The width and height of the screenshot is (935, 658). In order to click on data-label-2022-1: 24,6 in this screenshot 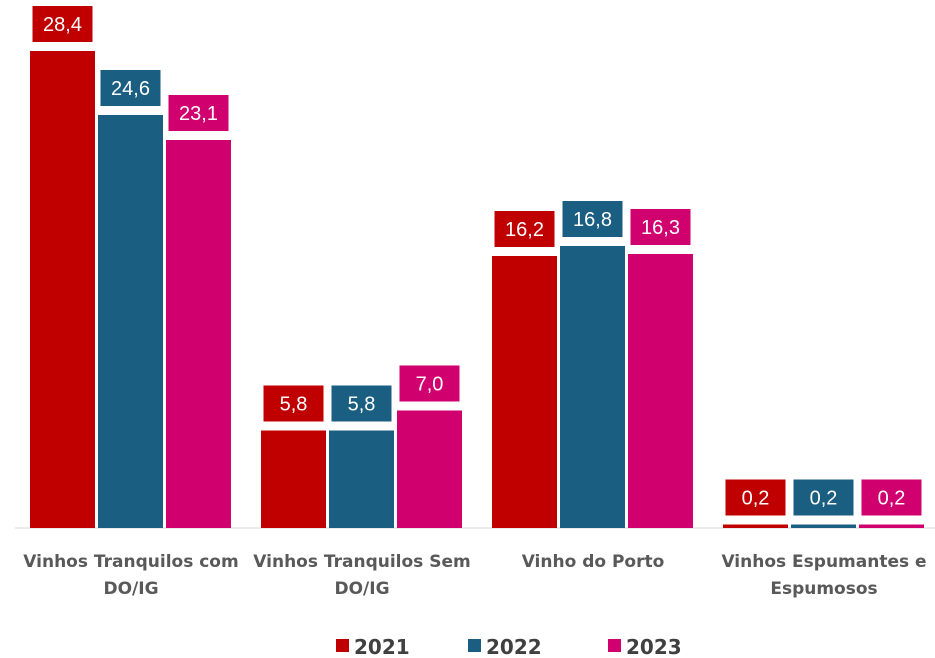, I will do `click(130, 89)`.